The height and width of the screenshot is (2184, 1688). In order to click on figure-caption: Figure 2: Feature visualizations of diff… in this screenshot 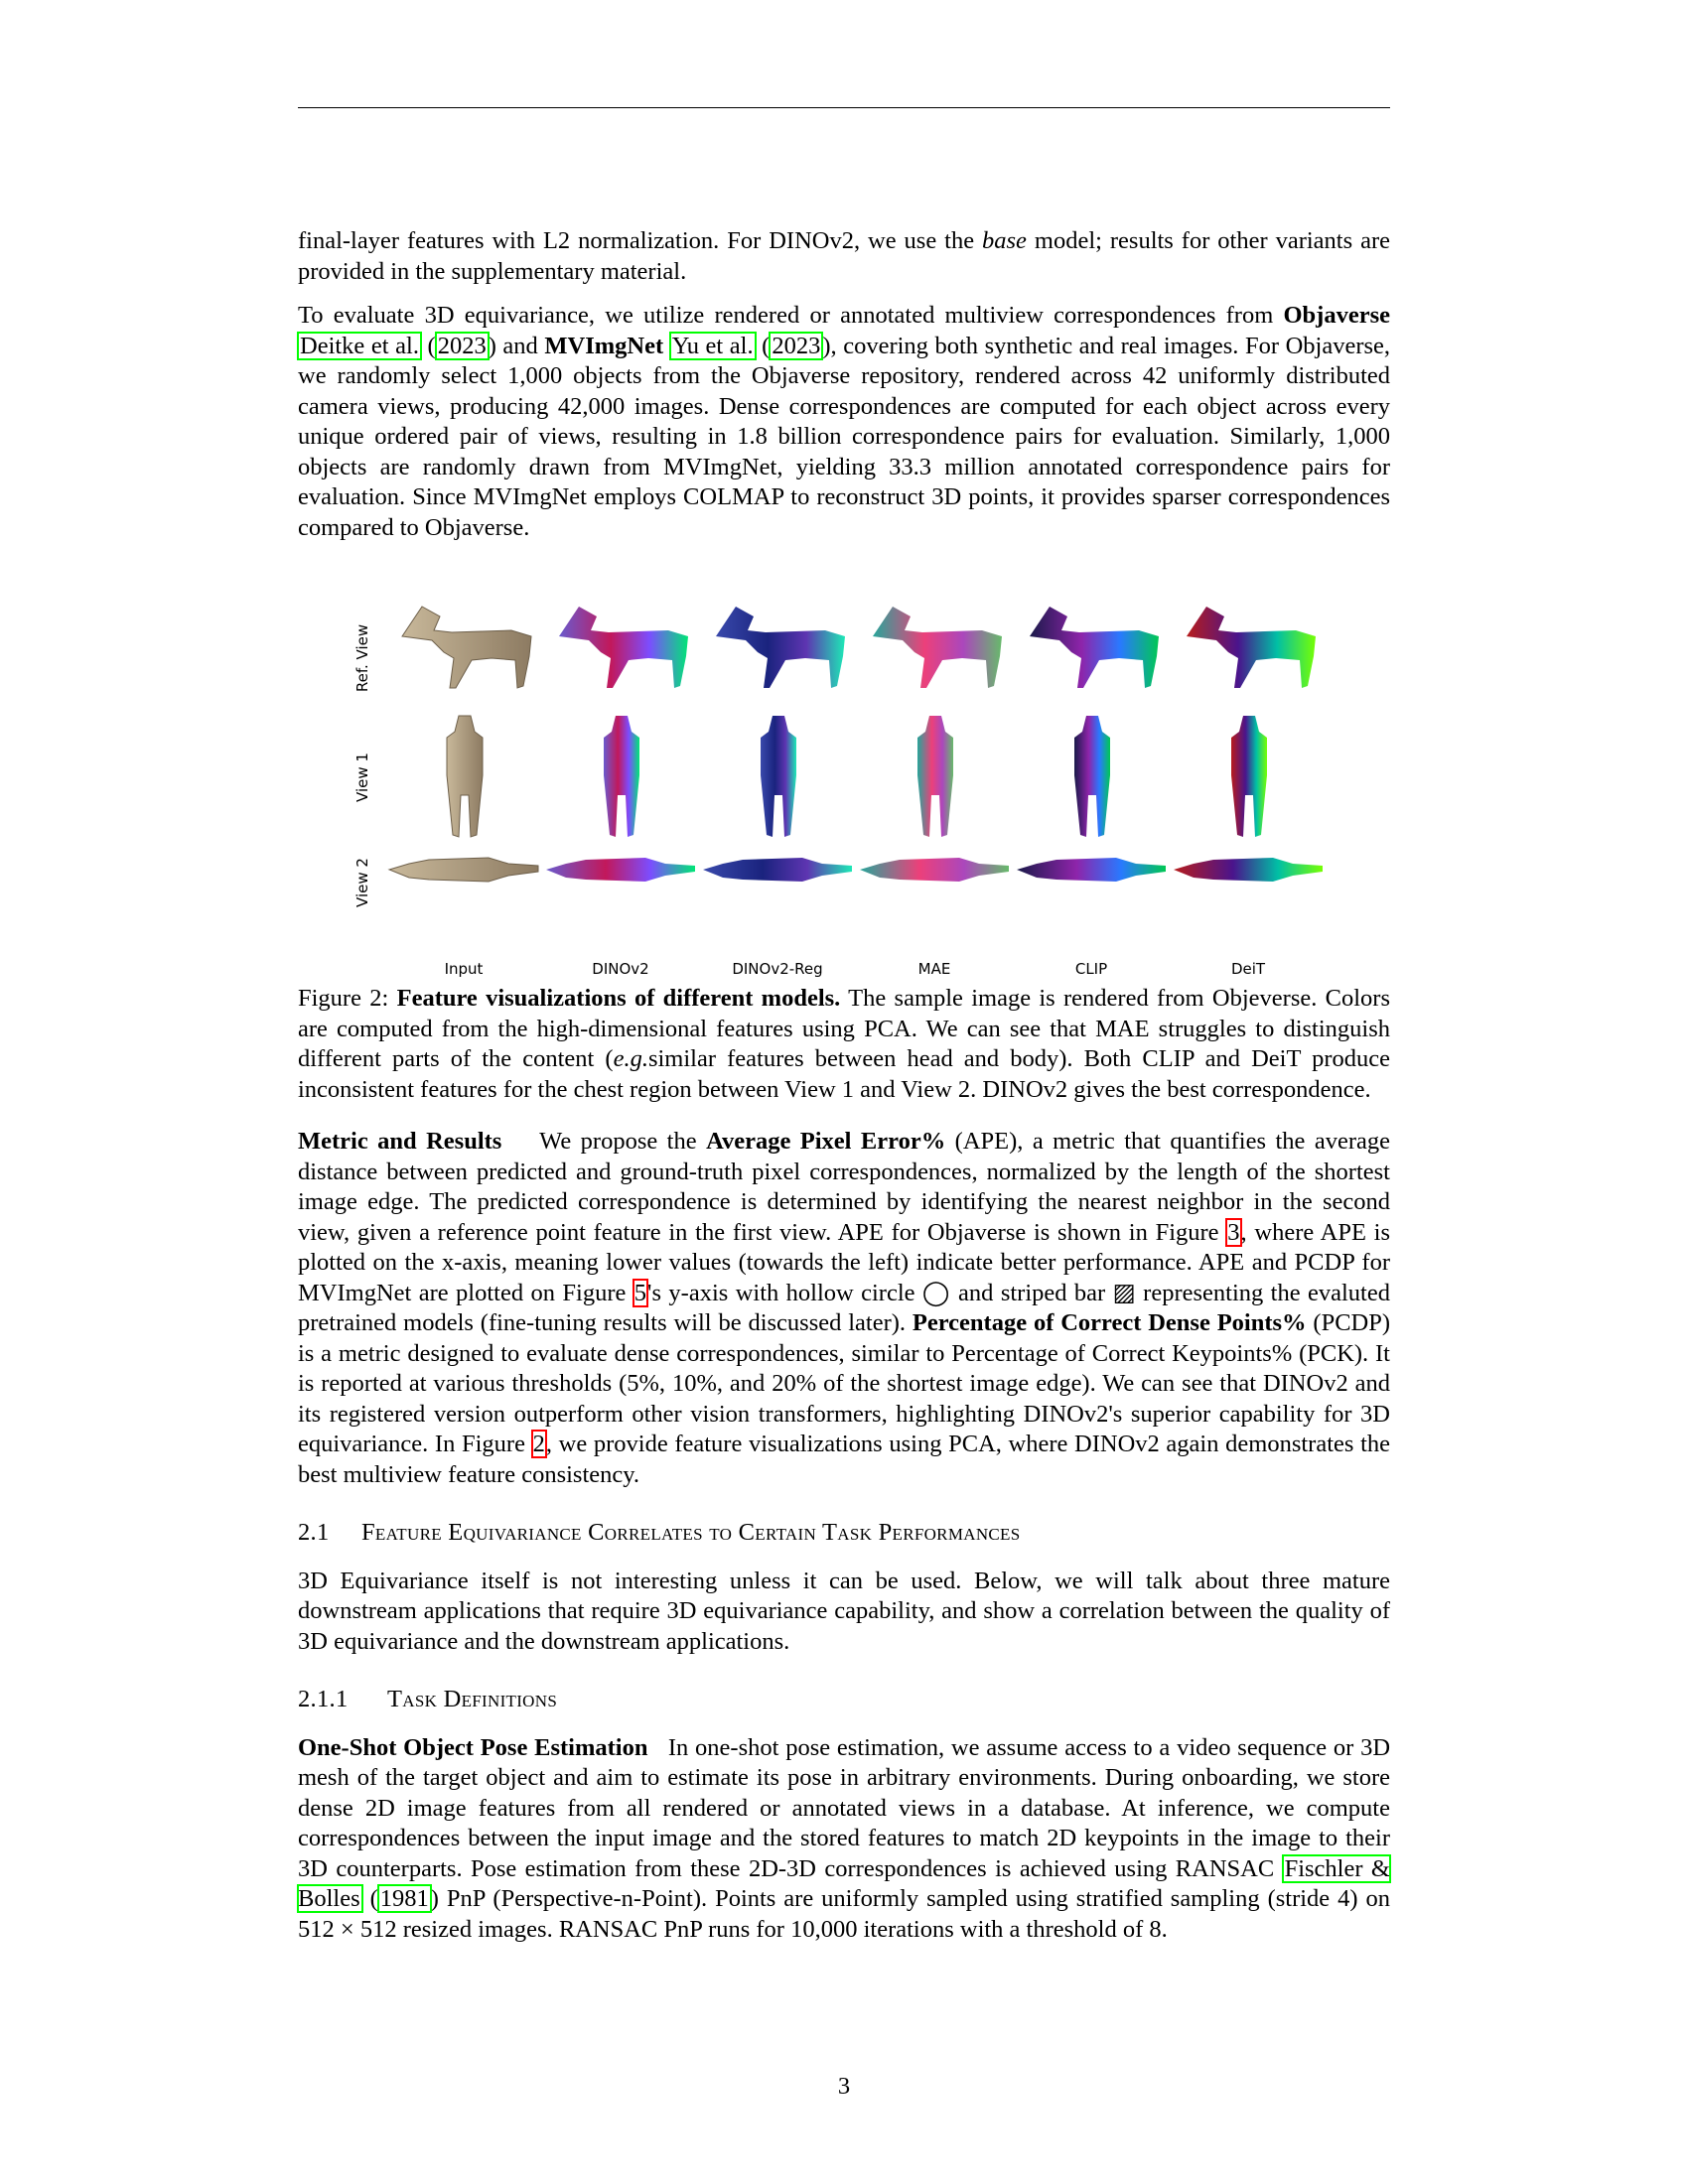, I will do `click(844, 1044)`.